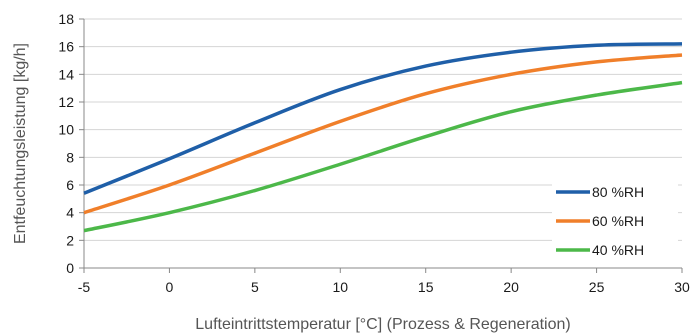 The height and width of the screenshot is (334, 693). What do you see at coordinates (170, 287) in the screenshot?
I see `x-tick-label: 0` at bounding box center [170, 287].